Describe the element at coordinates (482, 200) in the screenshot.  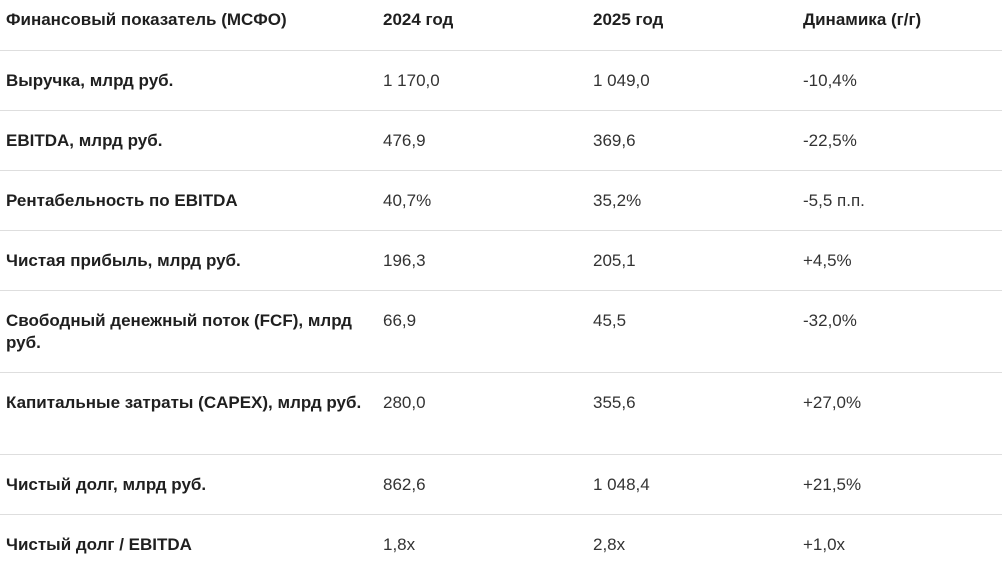
I see `value-2024: 40,7%` at that location.